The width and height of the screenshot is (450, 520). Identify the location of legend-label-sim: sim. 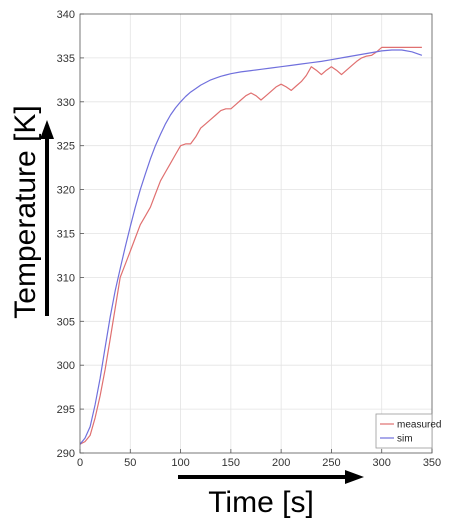
(405, 439).